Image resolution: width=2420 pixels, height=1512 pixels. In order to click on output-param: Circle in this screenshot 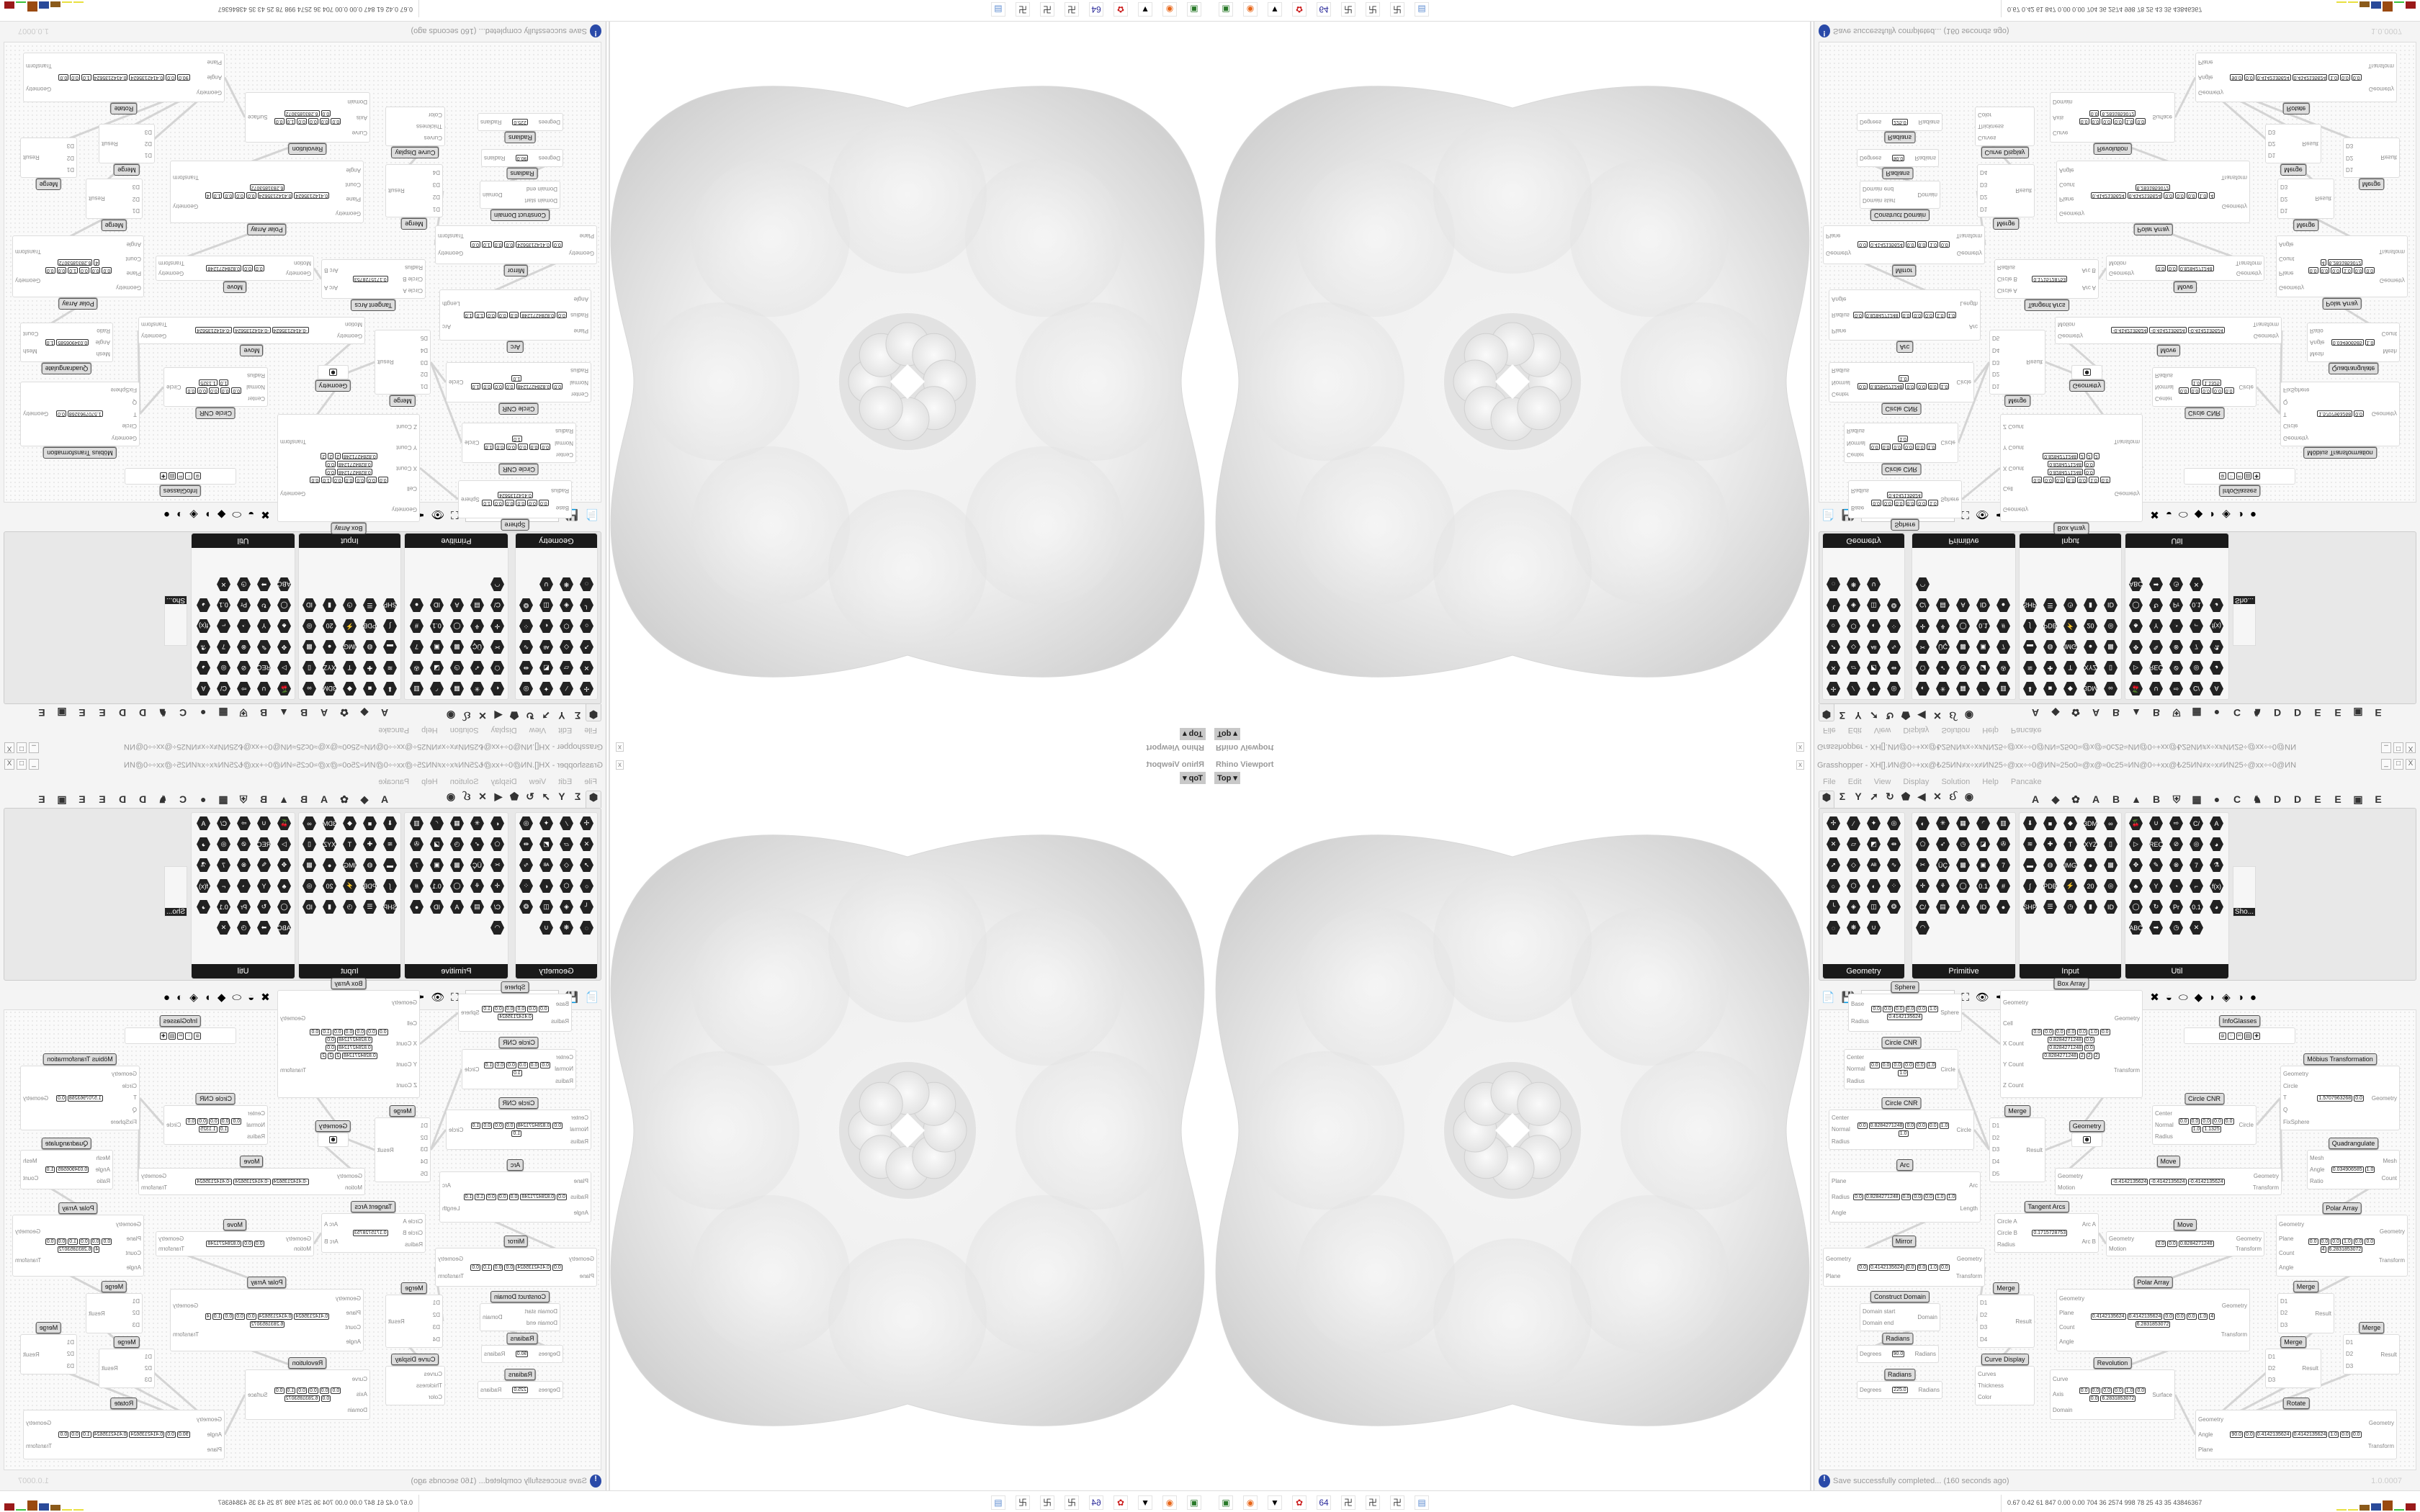, I will do `click(1964, 1129)`.